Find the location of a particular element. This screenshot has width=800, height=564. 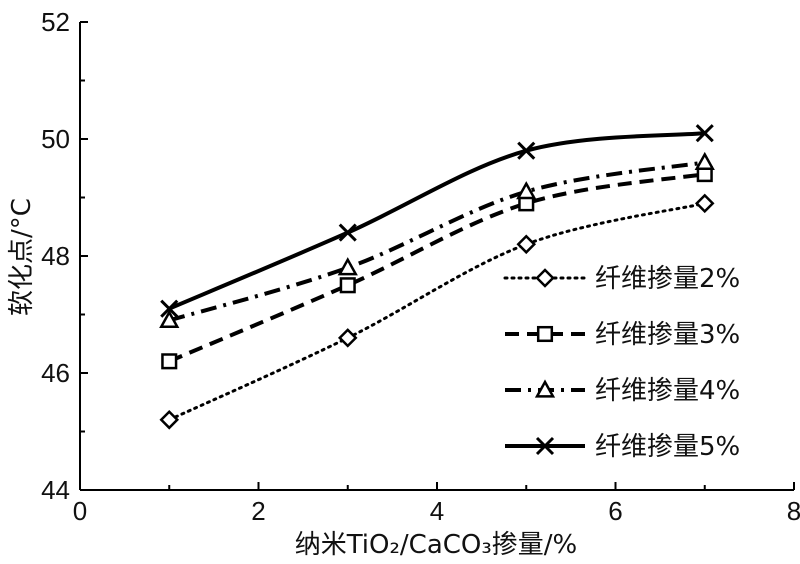

legend-label: 纤维掺量4% is located at coordinates (667, 391).